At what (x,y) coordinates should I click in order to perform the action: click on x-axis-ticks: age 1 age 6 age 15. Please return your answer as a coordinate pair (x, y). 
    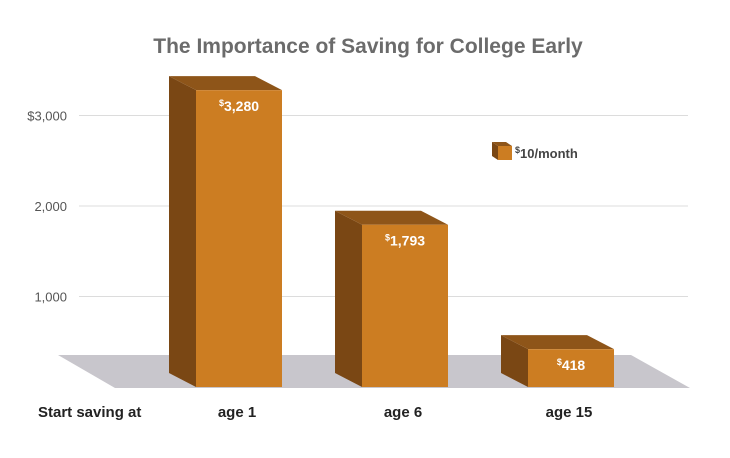
    Looking at the image, I should click on (405, 412).